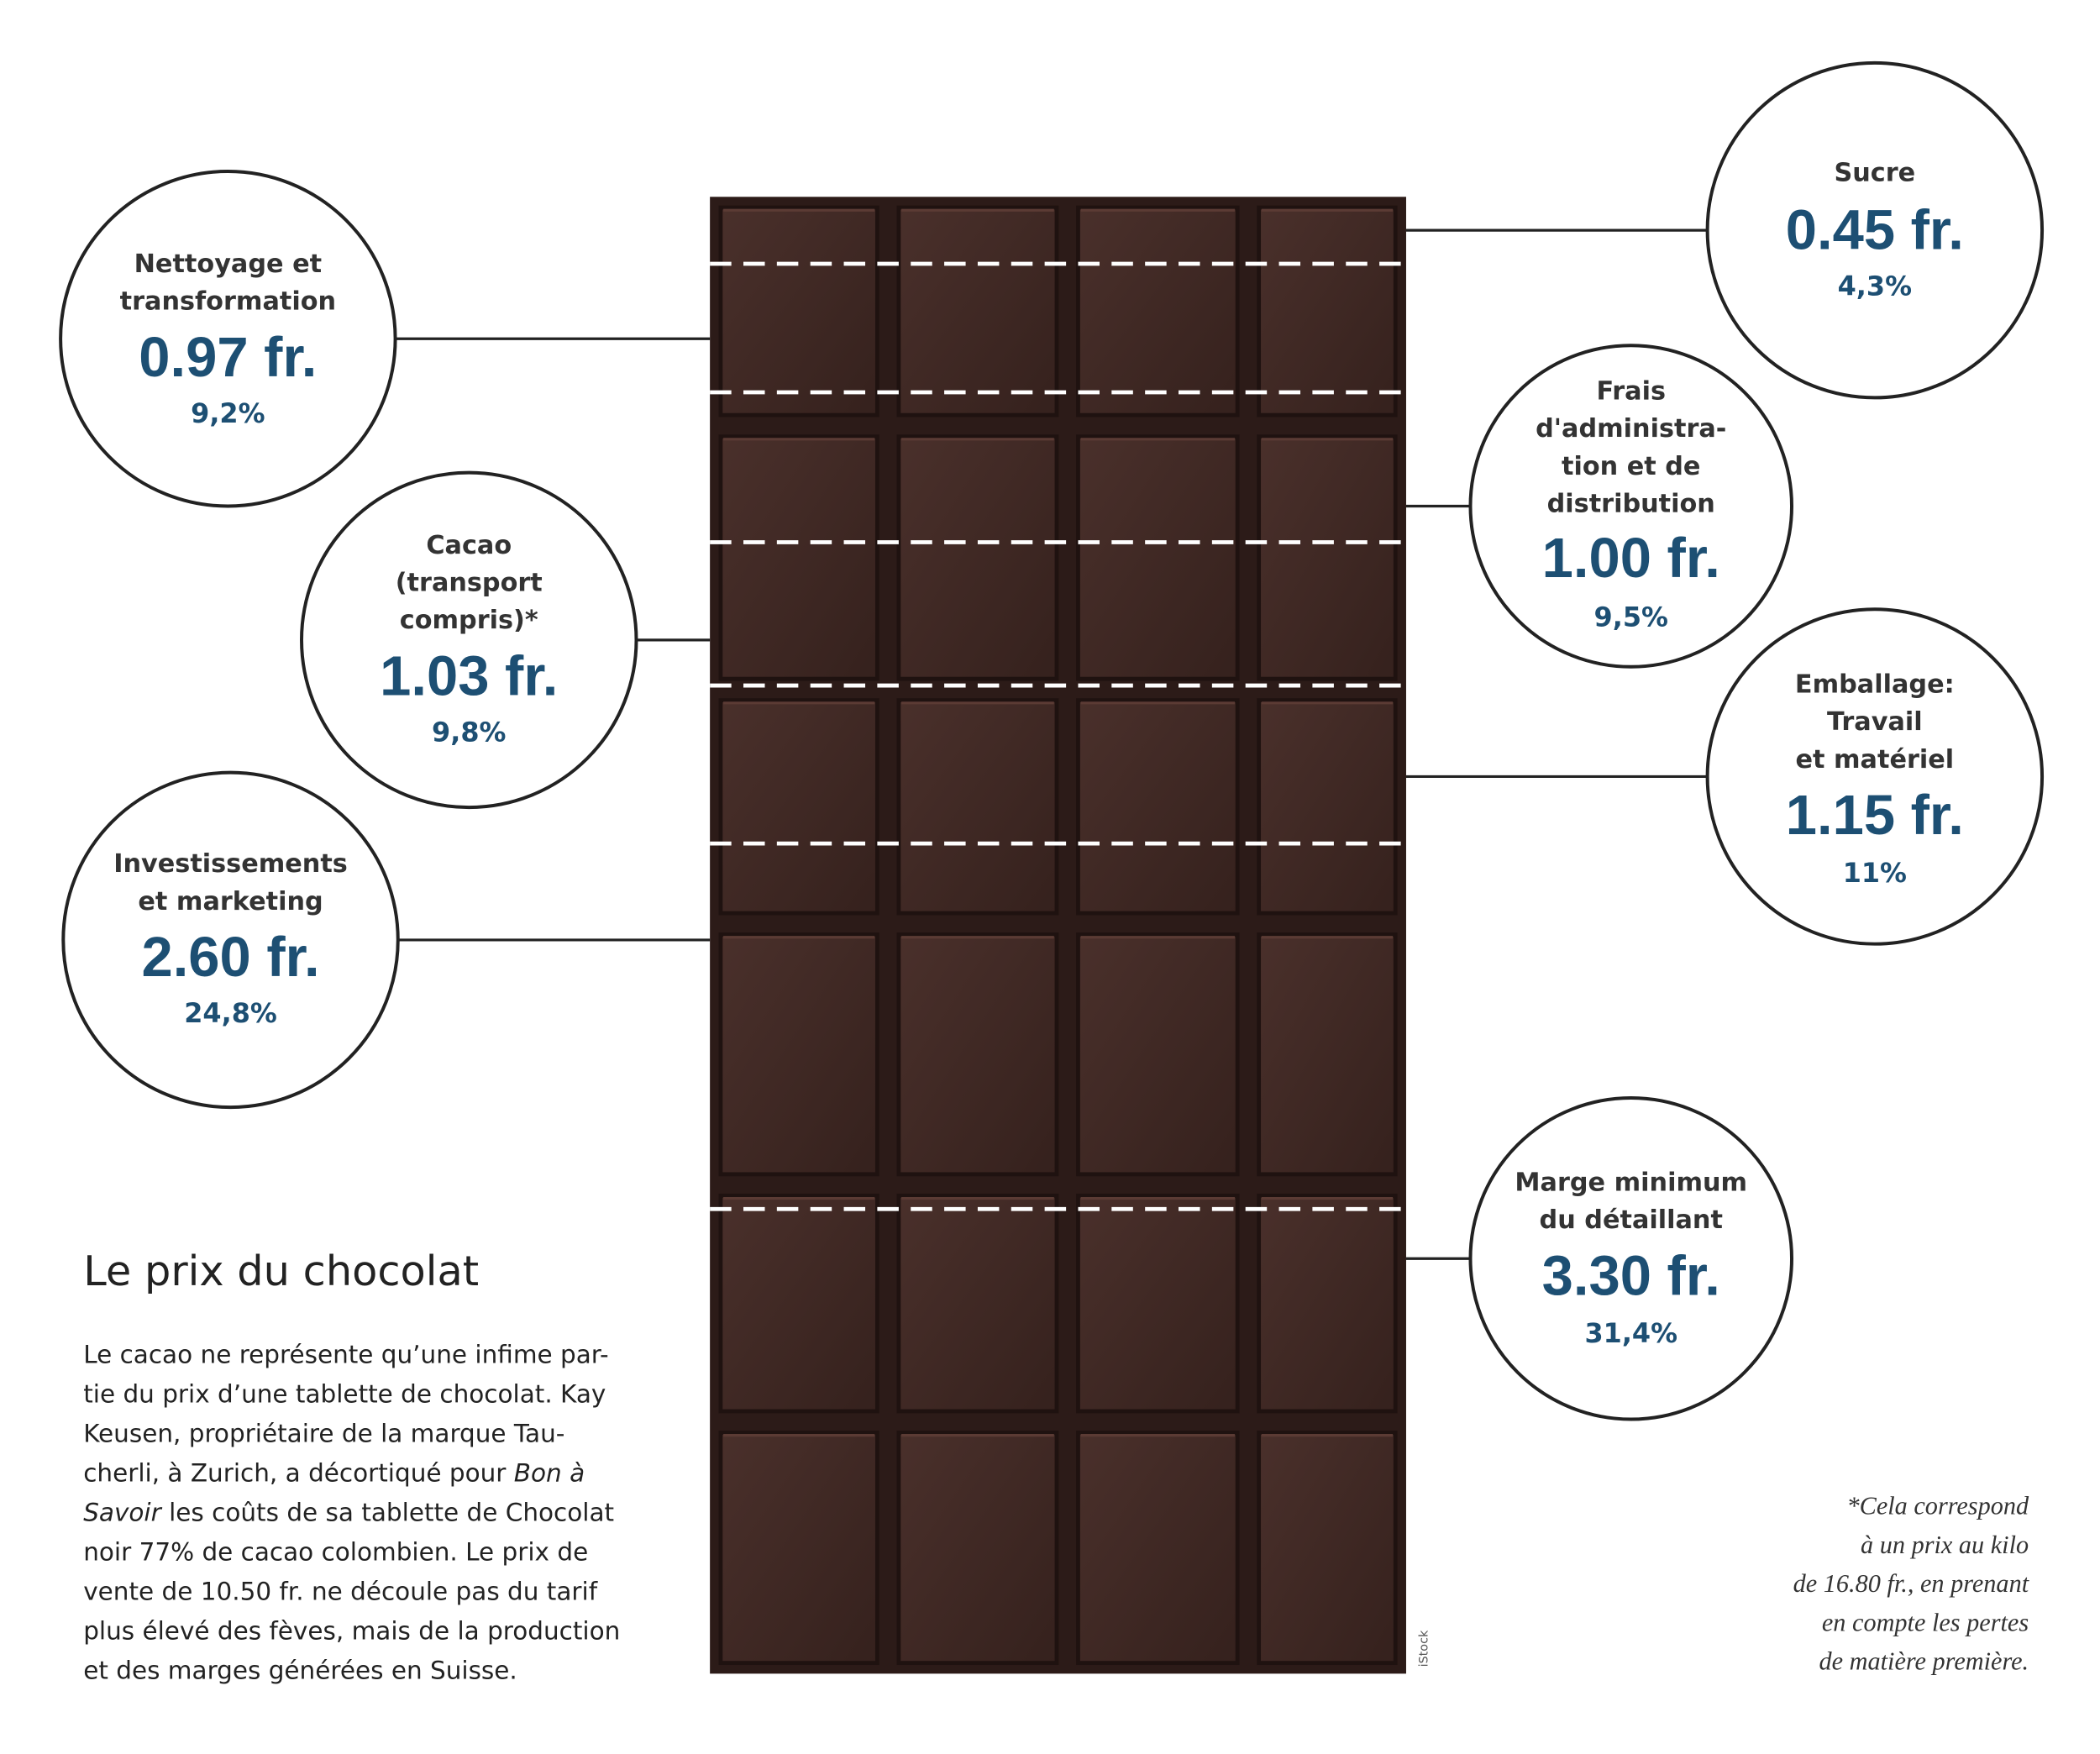  Describe the element at coordinates (1875, 815) in the screenshot. I see `item-amount: 1.15 fr.` at that location.